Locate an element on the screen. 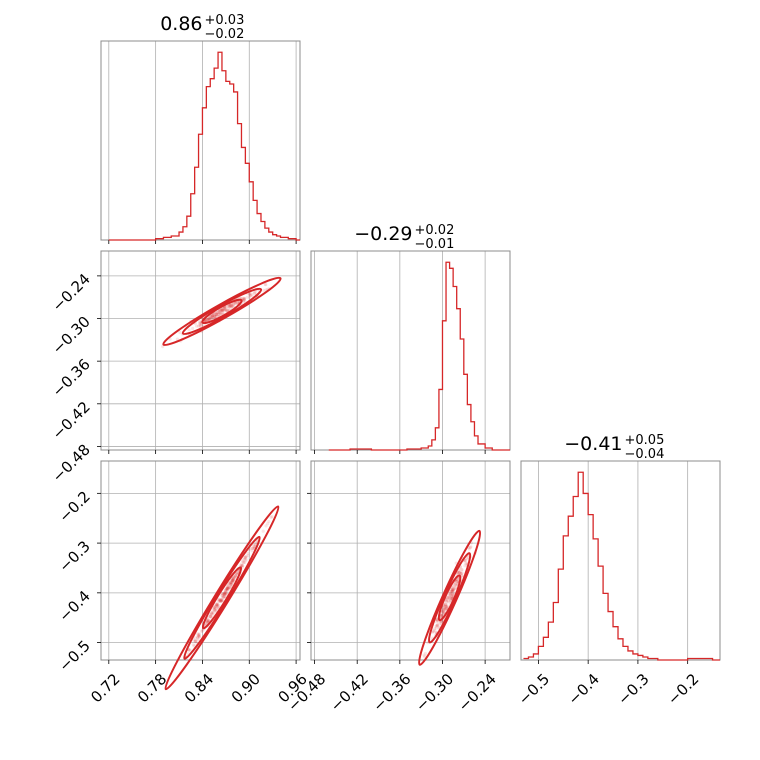 The image size is (760, 760). pair-p2-p1-ylabel-3: −0.42 is located at coordinates (71, 420).